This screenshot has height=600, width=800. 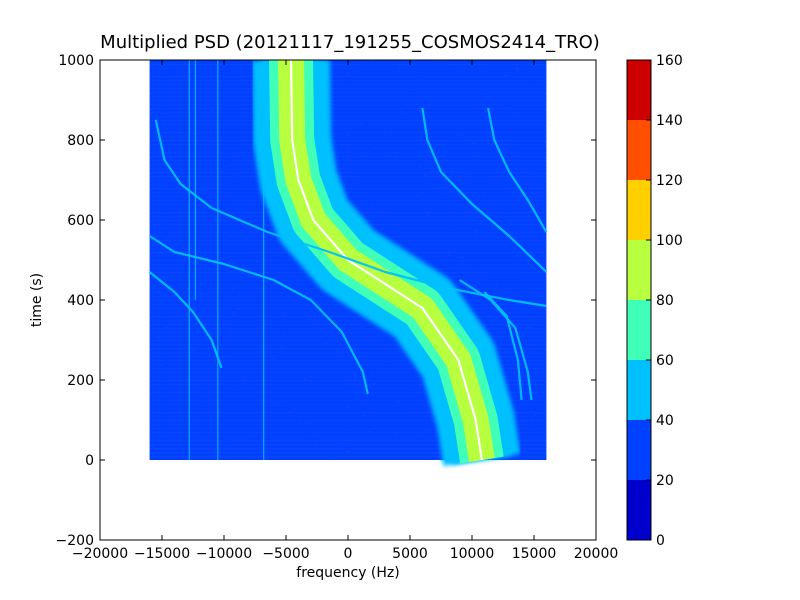 I want to click on x-tick-label: 20000, so click(x=596, y=554).